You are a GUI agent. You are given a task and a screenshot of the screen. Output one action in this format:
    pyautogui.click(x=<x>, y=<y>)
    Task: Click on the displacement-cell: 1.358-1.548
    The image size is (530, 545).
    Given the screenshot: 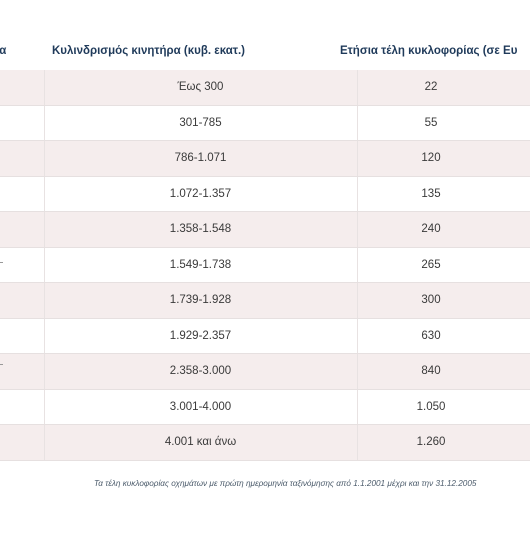 What is the action you would take?
    pyautogui.click(x=200, y=229)
    